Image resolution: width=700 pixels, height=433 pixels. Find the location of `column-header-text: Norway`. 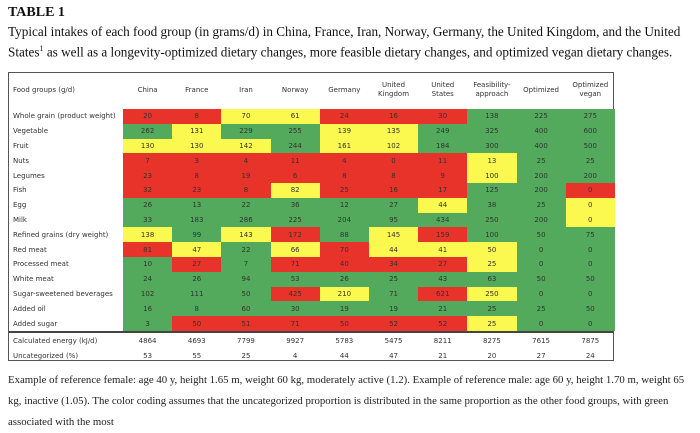

column-header-text: Norway is located at coordinates (295, 89).